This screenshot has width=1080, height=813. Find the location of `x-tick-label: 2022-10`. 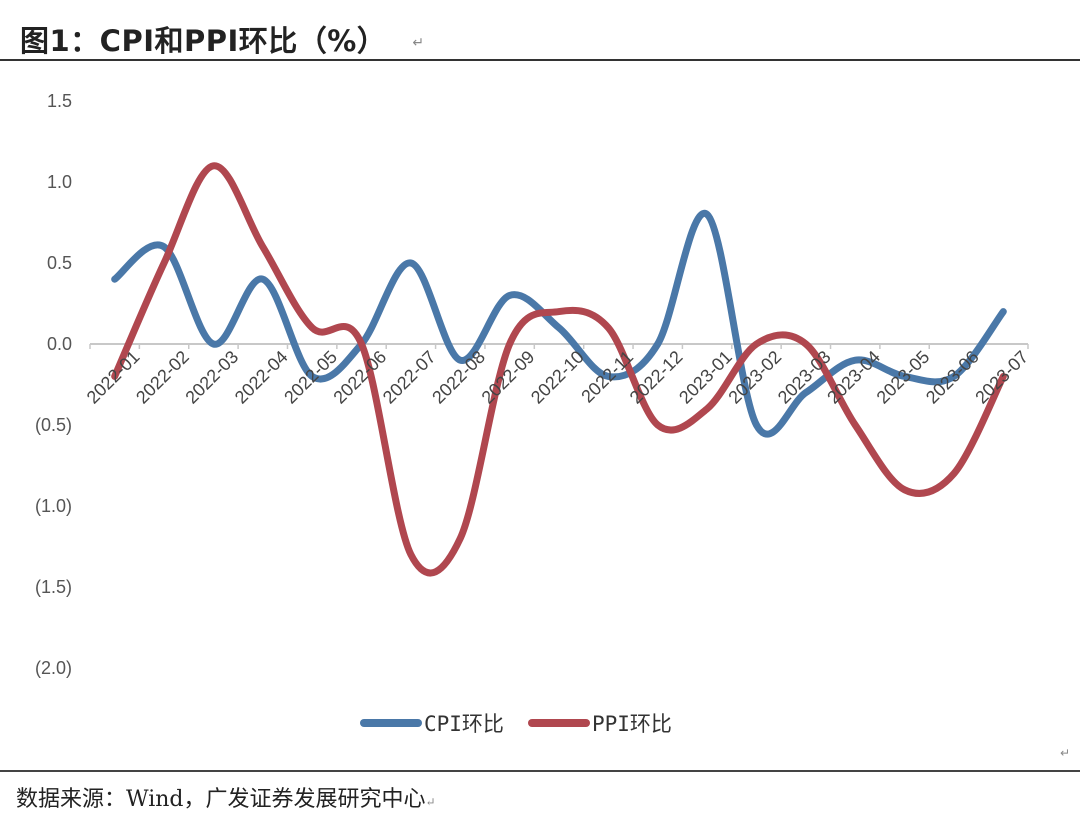

x-tick-label: 2022-10 is located at coordinates (557, 377).